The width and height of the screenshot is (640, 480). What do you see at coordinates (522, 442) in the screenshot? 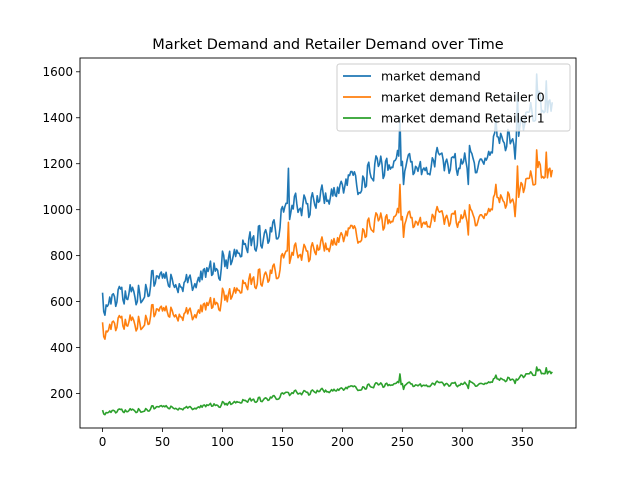
I see `x-tick-label: 350` at bounding box center [522, 442].